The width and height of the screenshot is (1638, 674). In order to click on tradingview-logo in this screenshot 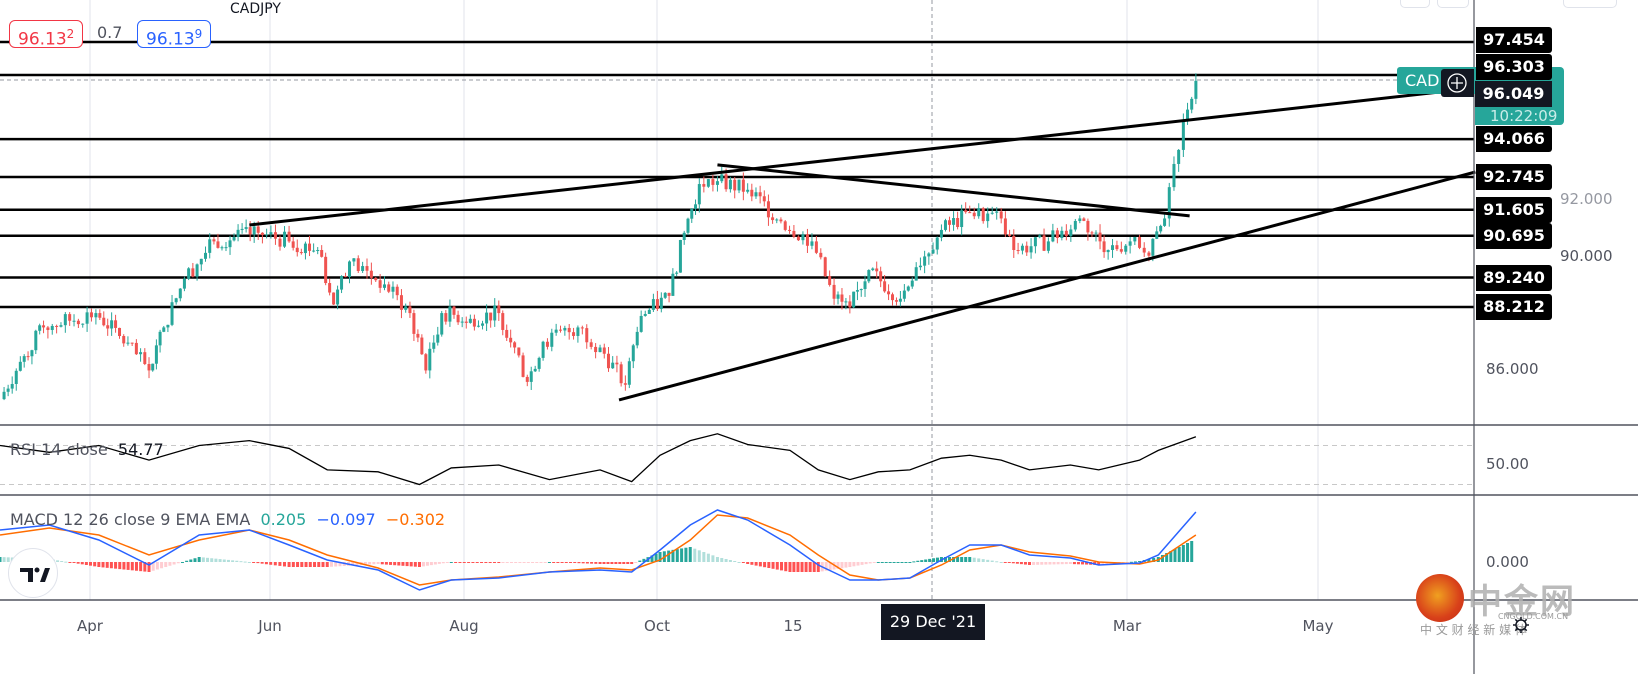, I will do `click(33, 573)`.